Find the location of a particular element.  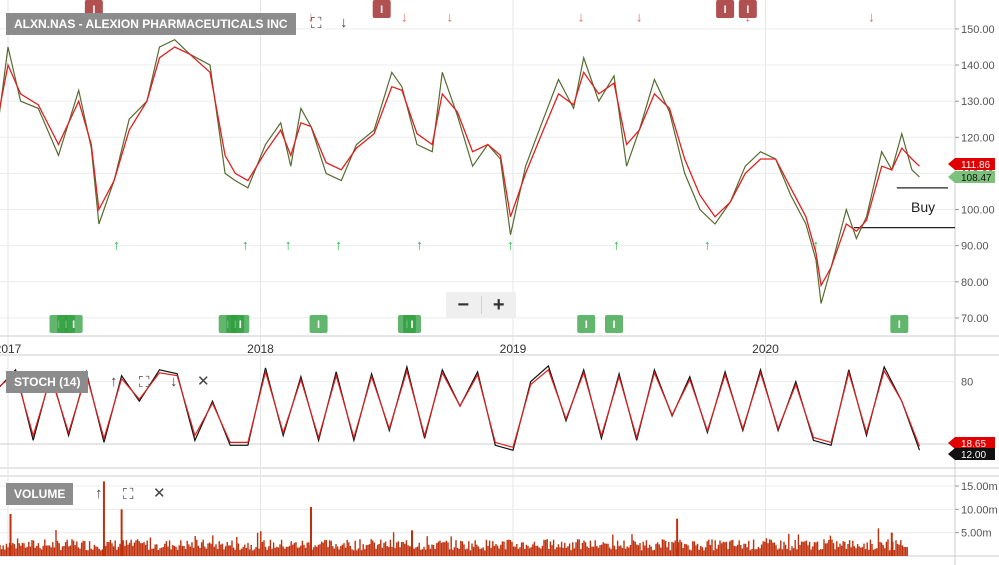

moving-average-tag-label: 108.47 is located at coordinates (976, 178).